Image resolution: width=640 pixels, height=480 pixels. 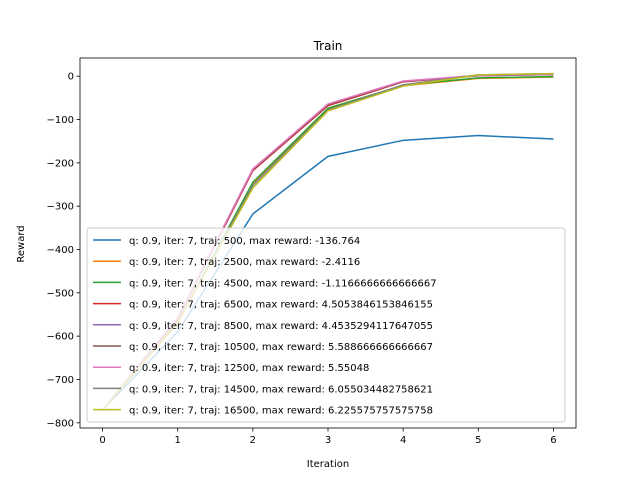 What do you see at coordinates (60, 207) in the screenshot?
I see `y-tick-label: −300` at bounding box center [60, 207].